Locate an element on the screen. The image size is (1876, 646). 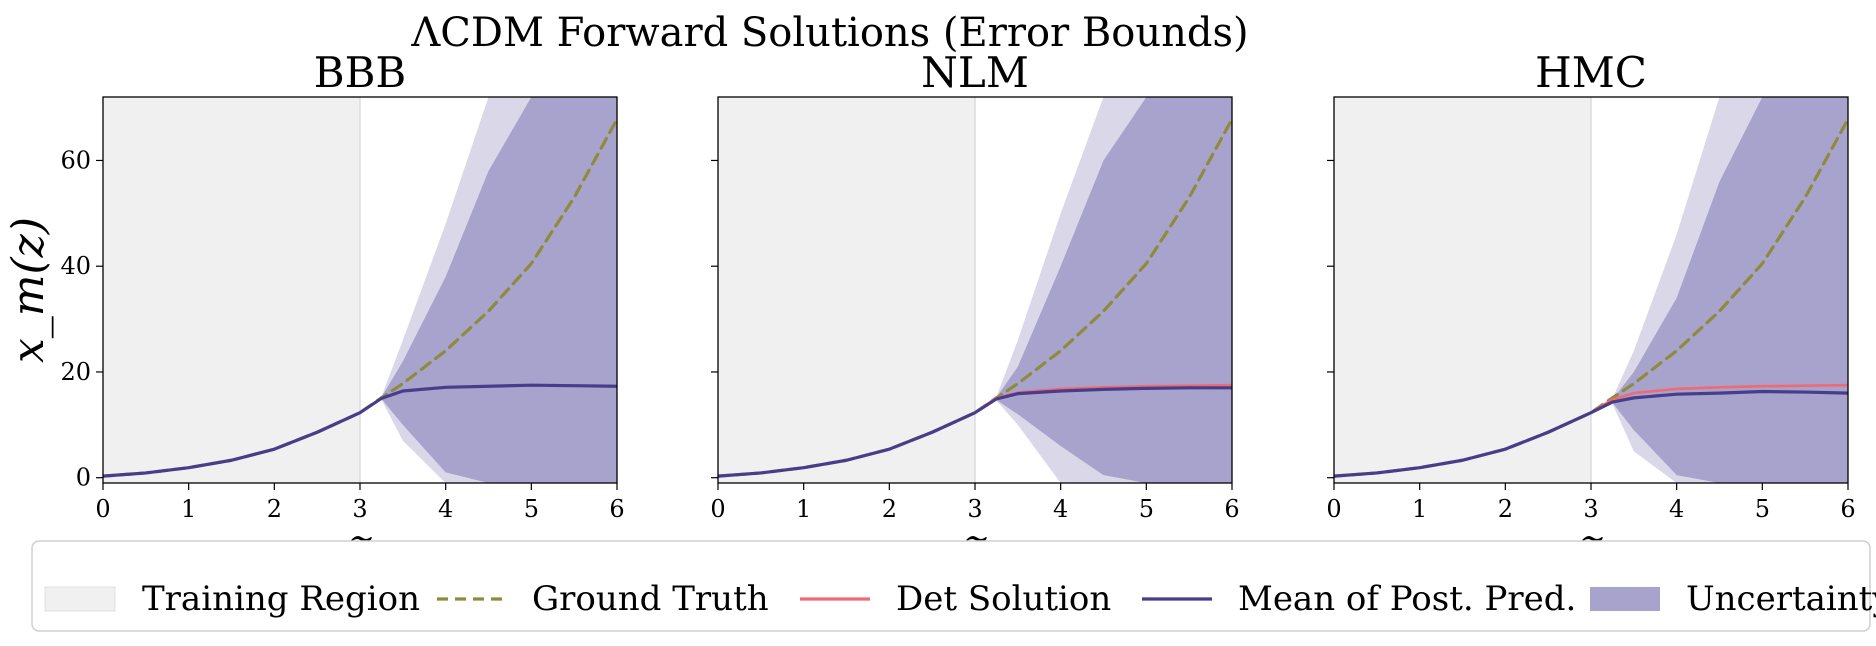
chart-suptitle: ΛCDM Forward Solutions (Error Bounds) is located at coordinates (829, 33).